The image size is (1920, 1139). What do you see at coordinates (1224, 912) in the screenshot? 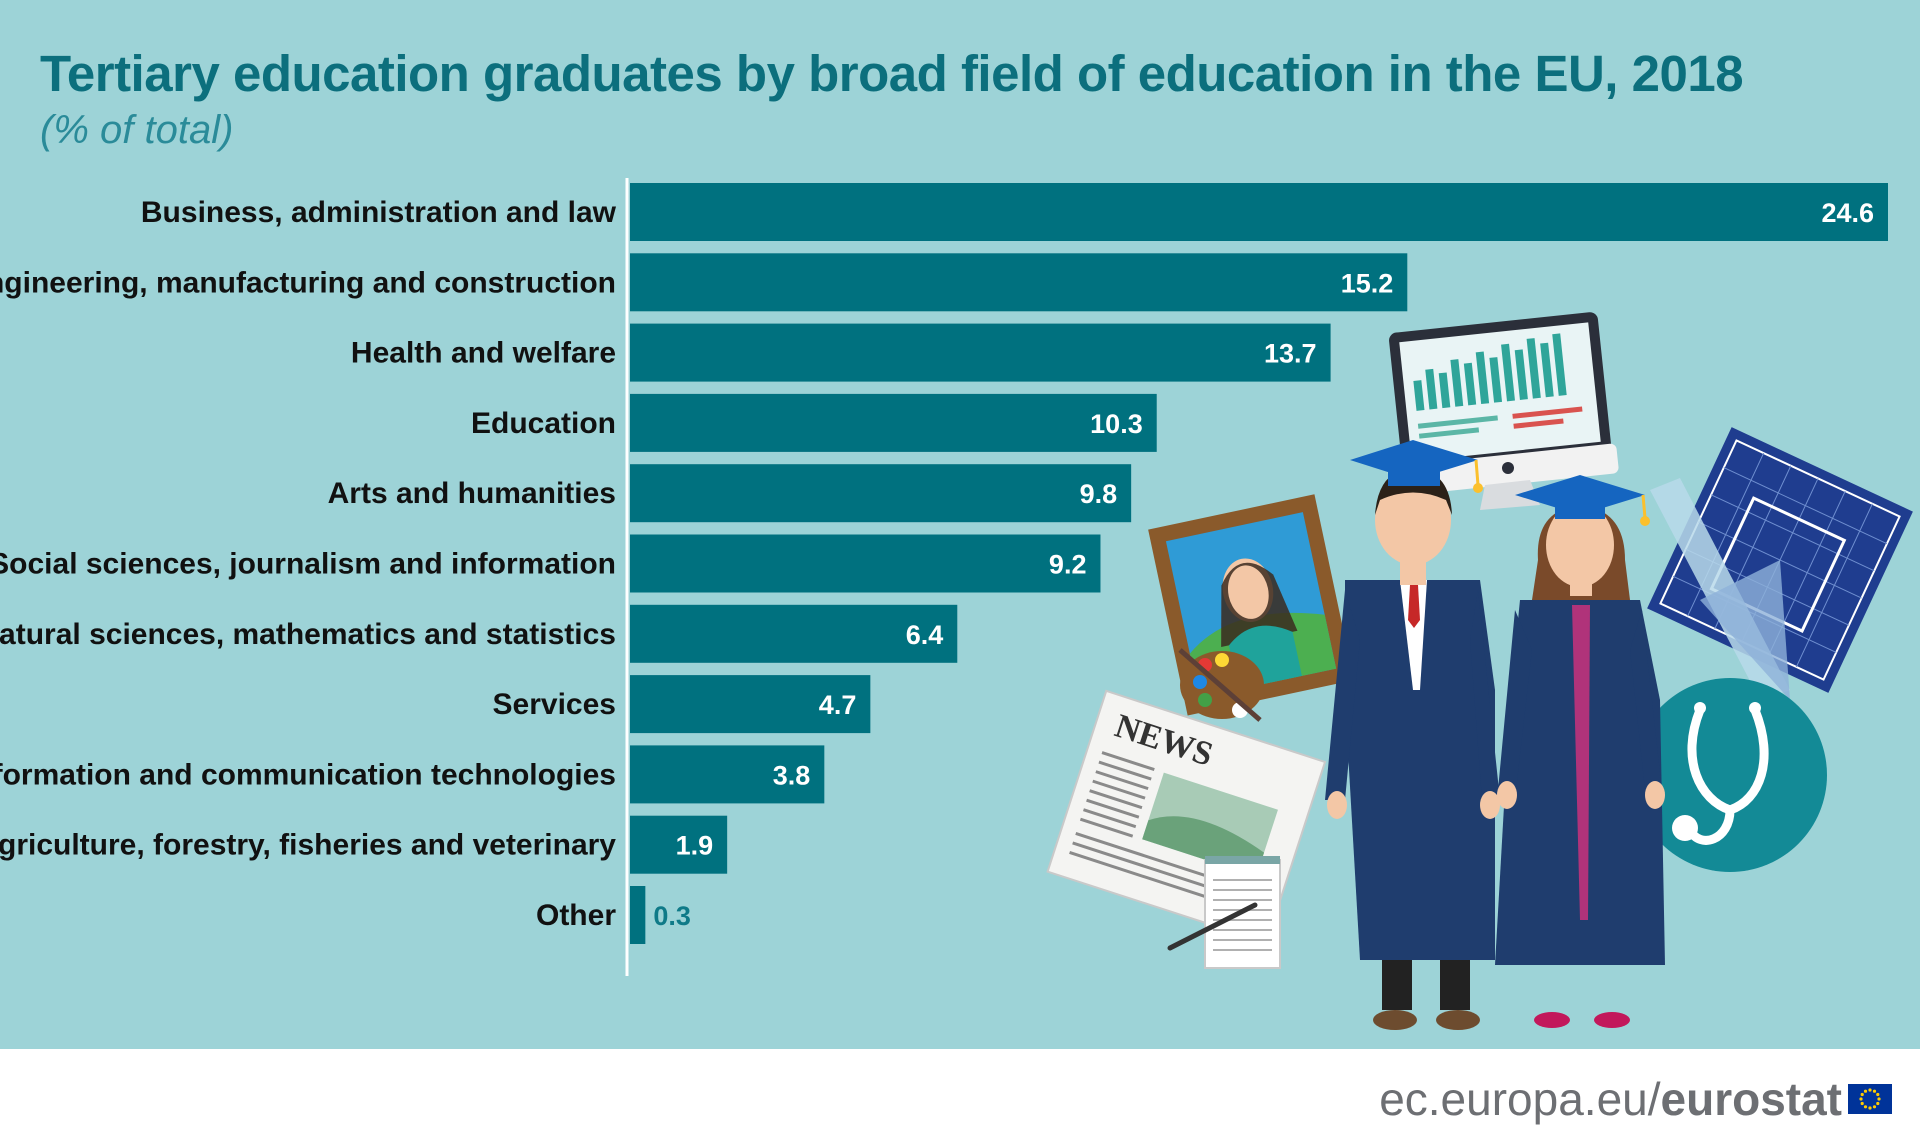
I see `notepad-icon` at bounding box center [1224, 912].